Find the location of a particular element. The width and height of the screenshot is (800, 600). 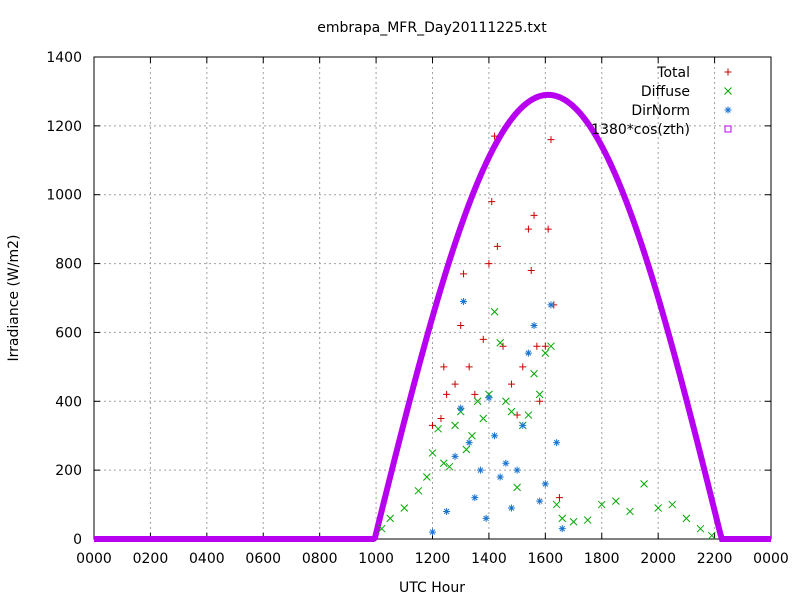

x-tick-label: 0800 is located at coordinates (320, 559).